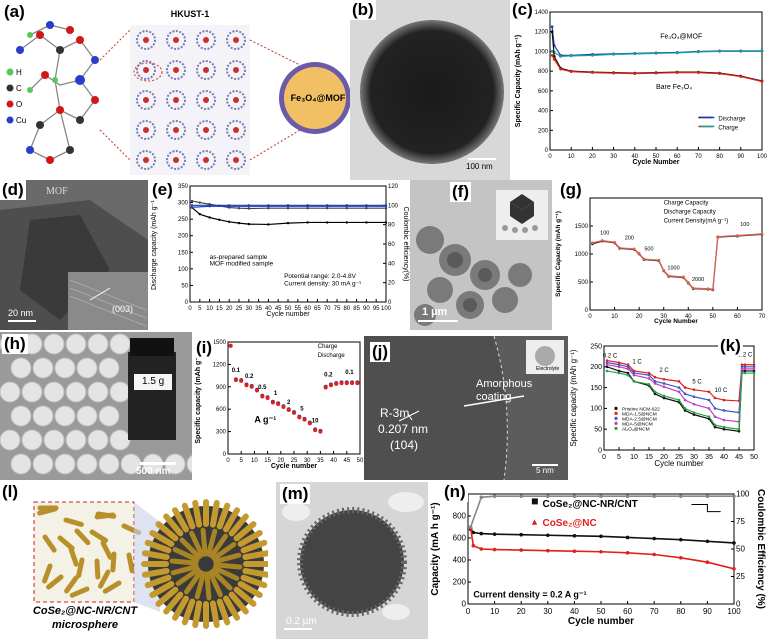 The image size is (768, 639). What do you see at coordinates (302, 410) in the screenshot?
I see `rate-label: 5` at bounding box center [302, 410].